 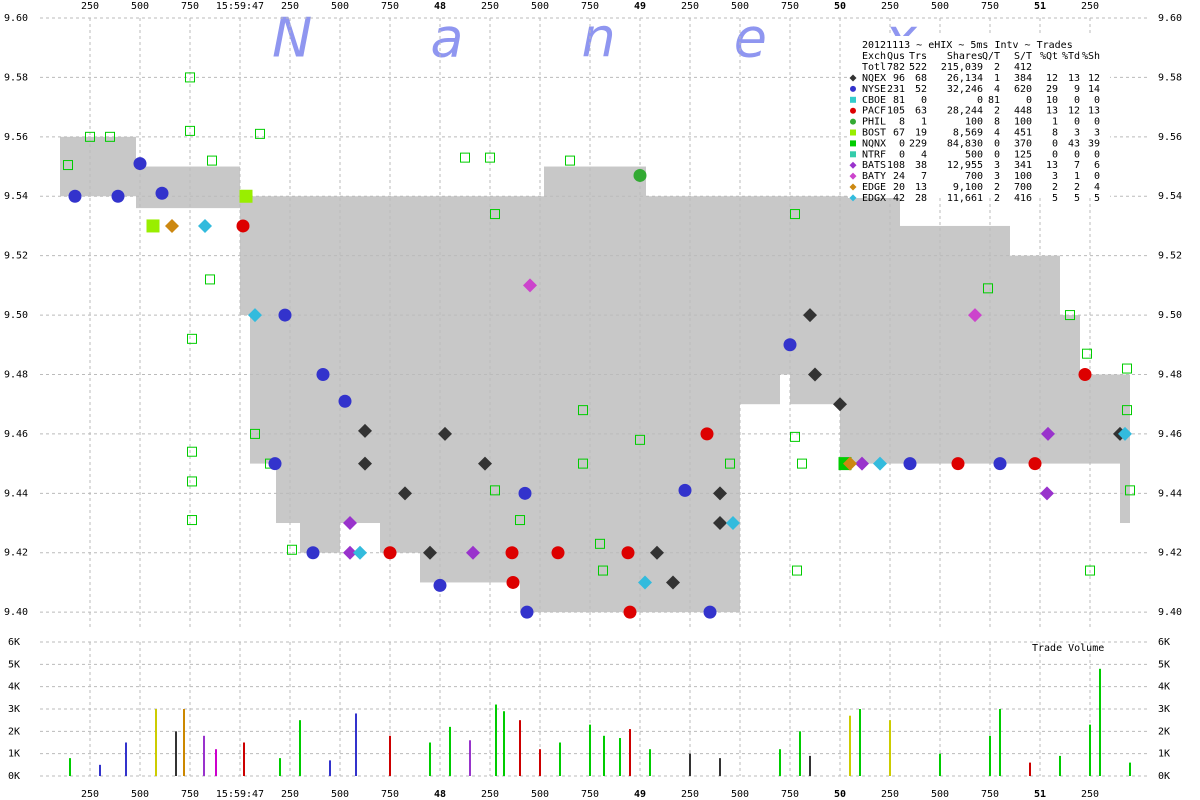 I want to click on legend-cell: 384, so click(x=1023, y=78).